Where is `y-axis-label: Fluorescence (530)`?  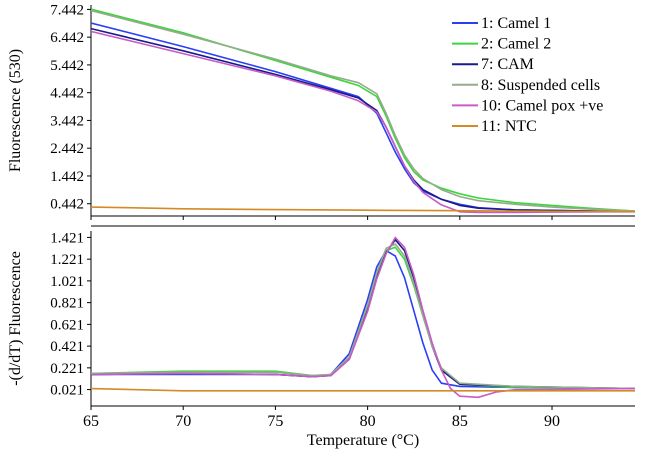
y-axis-label: Fluorescence (530) is located at coordinates (15, 110).